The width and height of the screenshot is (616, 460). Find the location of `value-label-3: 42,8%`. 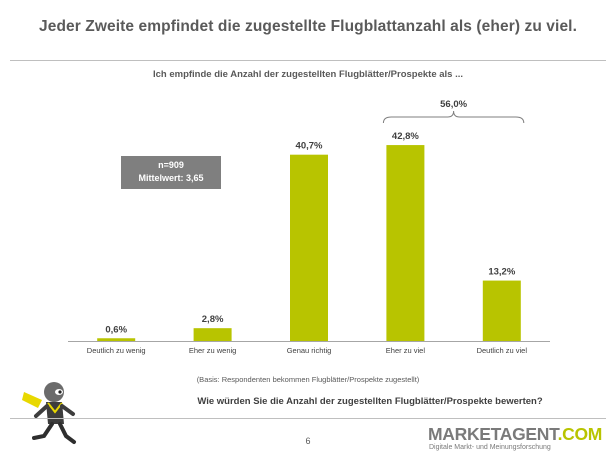

value-label-3: 42,8% is located at coordinates (405, 136).